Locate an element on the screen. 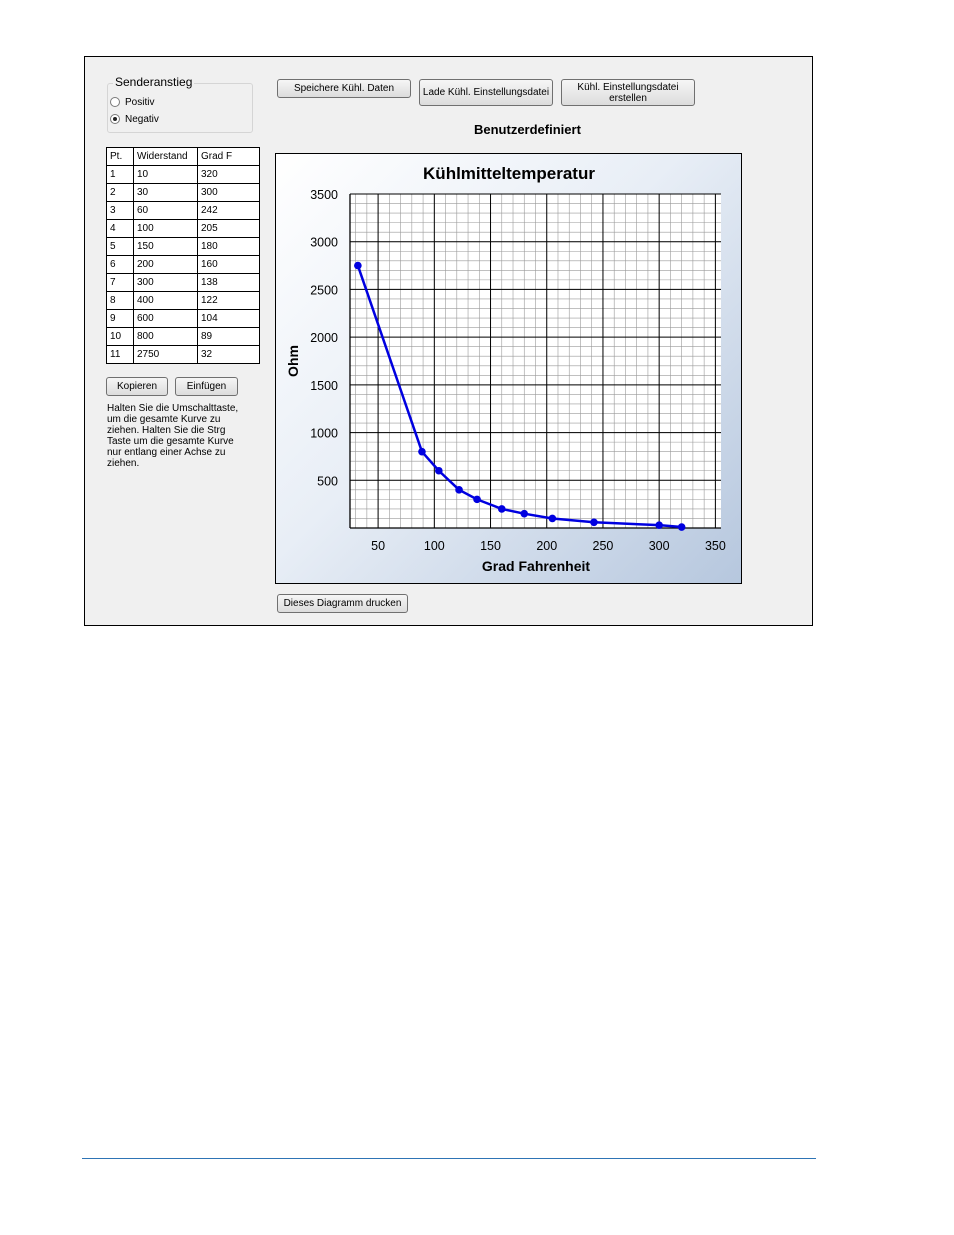 The image size is (954, 1235). radio-negative: Negativ is located at coordinates (134, 119).